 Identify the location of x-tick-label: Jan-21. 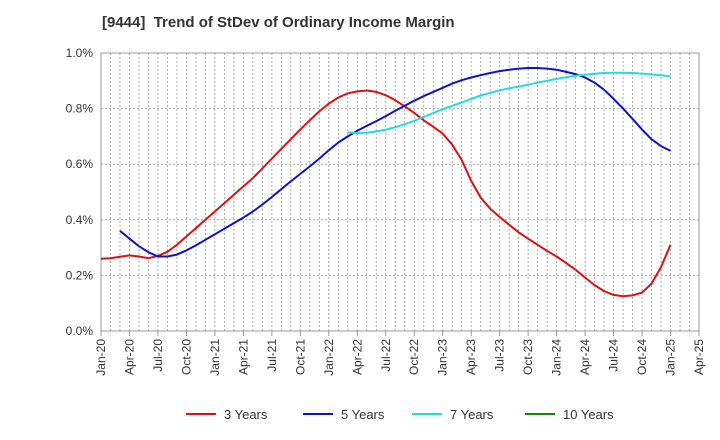
(215, 357).